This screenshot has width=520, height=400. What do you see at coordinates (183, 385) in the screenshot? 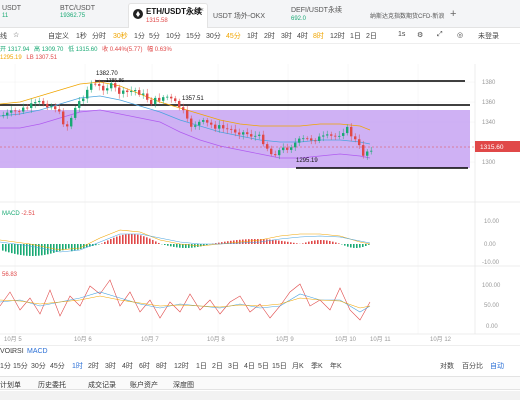
I see `tab-depth-chart: 深度图` at bounding box center [183, 385].